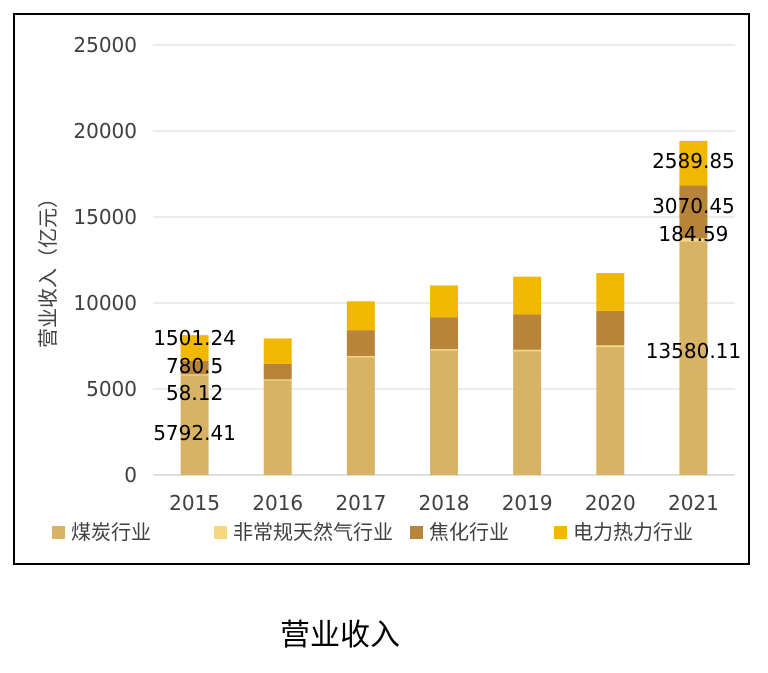 Image resolution: width=768 pixels, height=673 pixels. I want to click on legend-label: 煤炭行业, so click(111, 532).